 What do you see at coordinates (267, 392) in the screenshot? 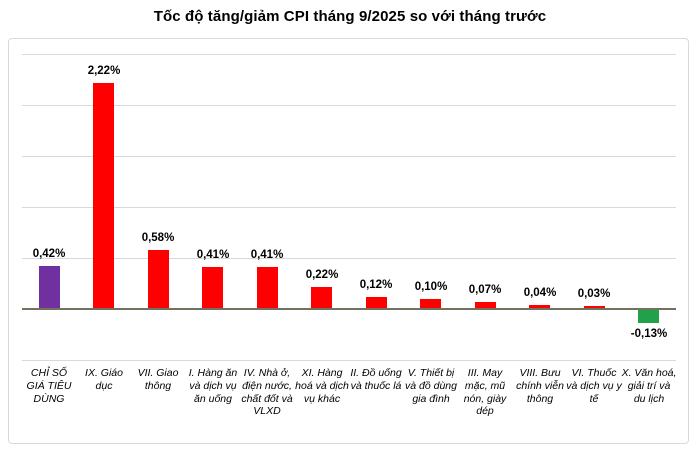
I see `category-label: IV. Nhà ở, điện nước, chất đốt và VLXD` at bounding box center [267, 392].